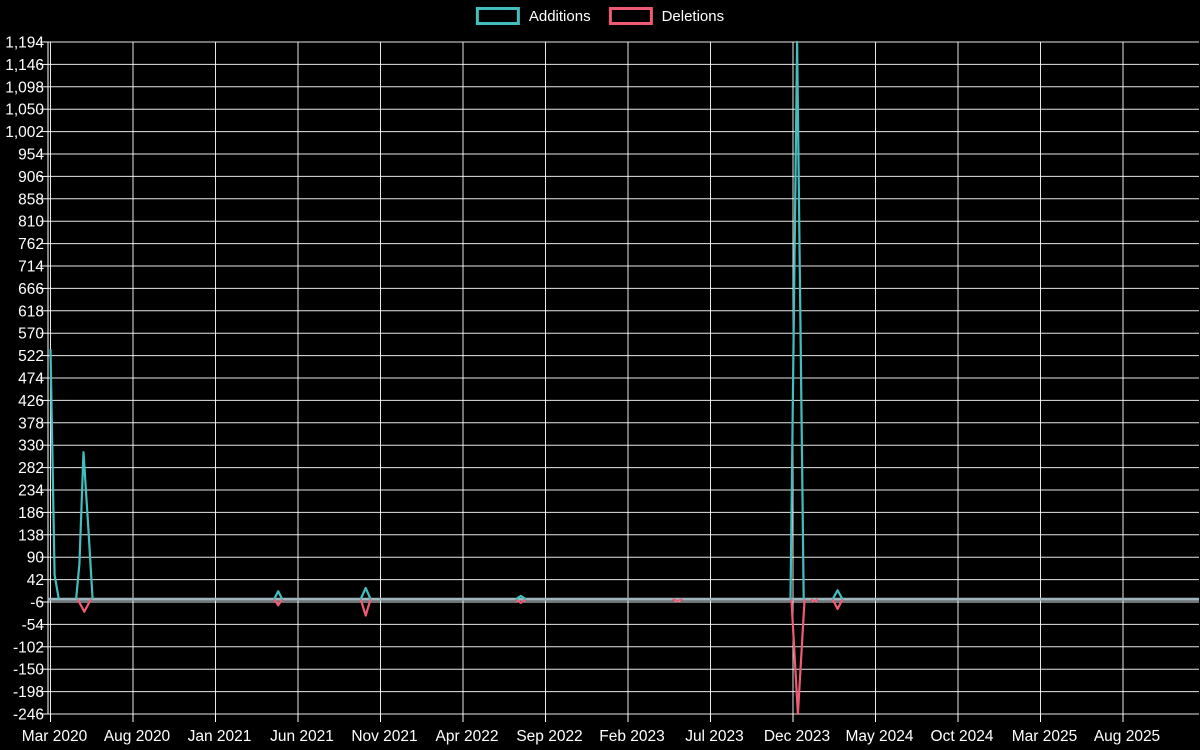 This screenshot has height=750, width=1200. What do you see at coordinates (302, 736) in the screenshot?
I see `x-tick-label: Jun 2021` at bounding box center [302, 736].